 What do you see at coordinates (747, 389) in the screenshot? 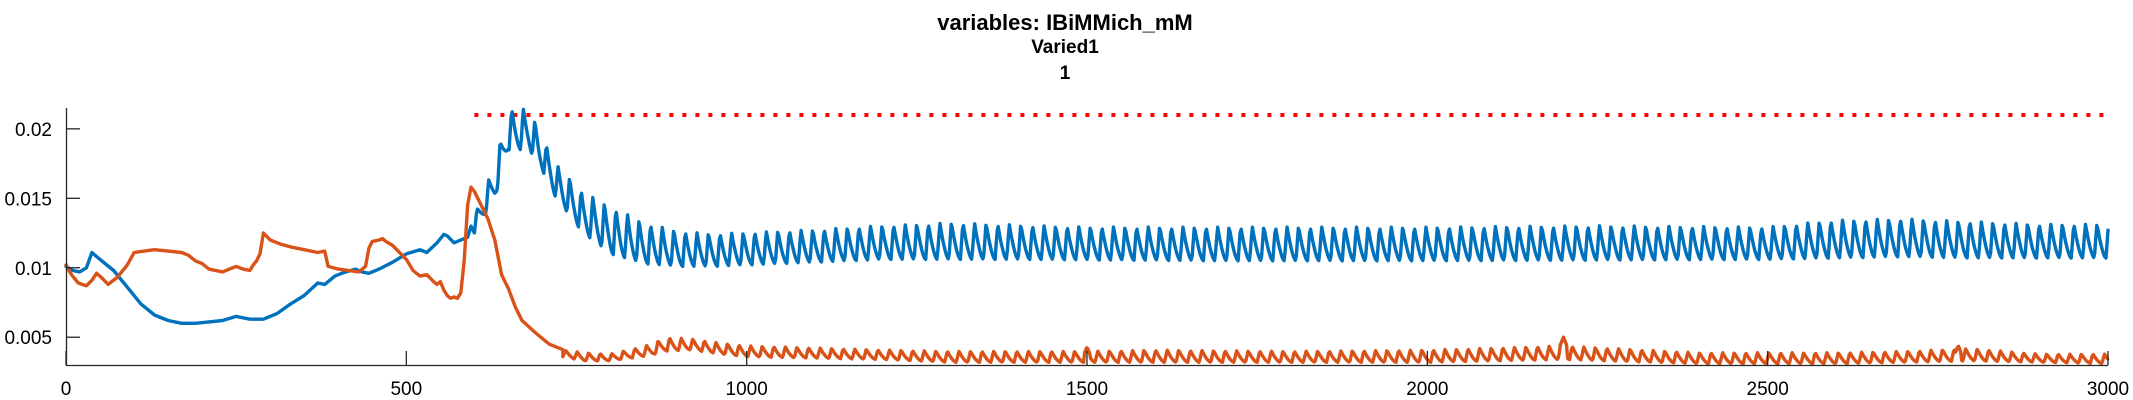
I see `x-tick-label: 1000` at bounding box center [747, 389].